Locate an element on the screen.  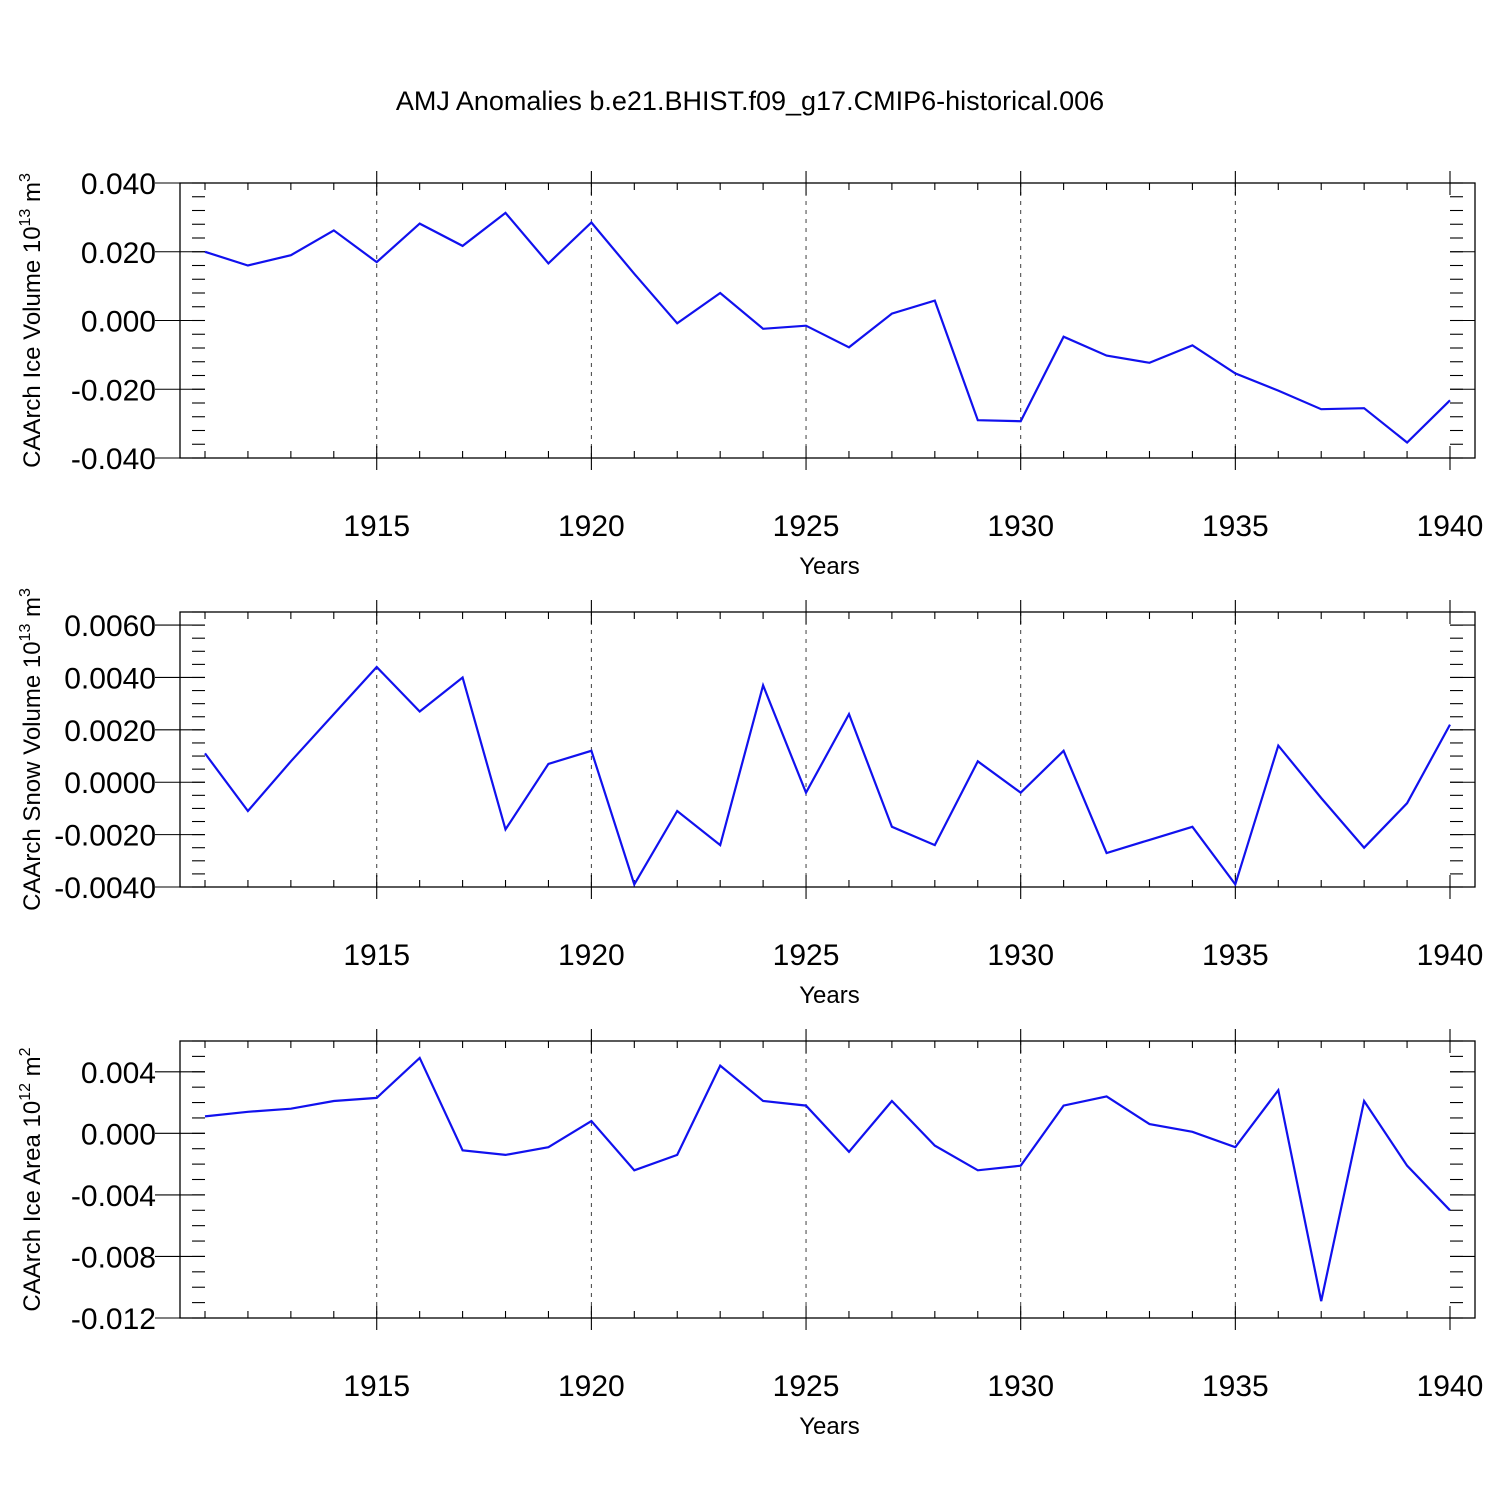
y-tick-label: -0.020 is located at coordinates (113, 390).